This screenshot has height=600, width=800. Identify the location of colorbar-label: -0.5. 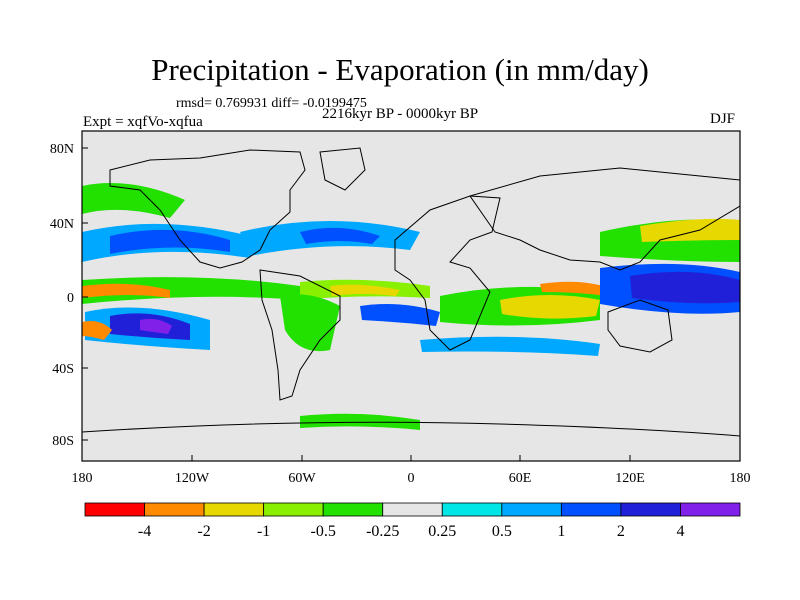
(323, 531).